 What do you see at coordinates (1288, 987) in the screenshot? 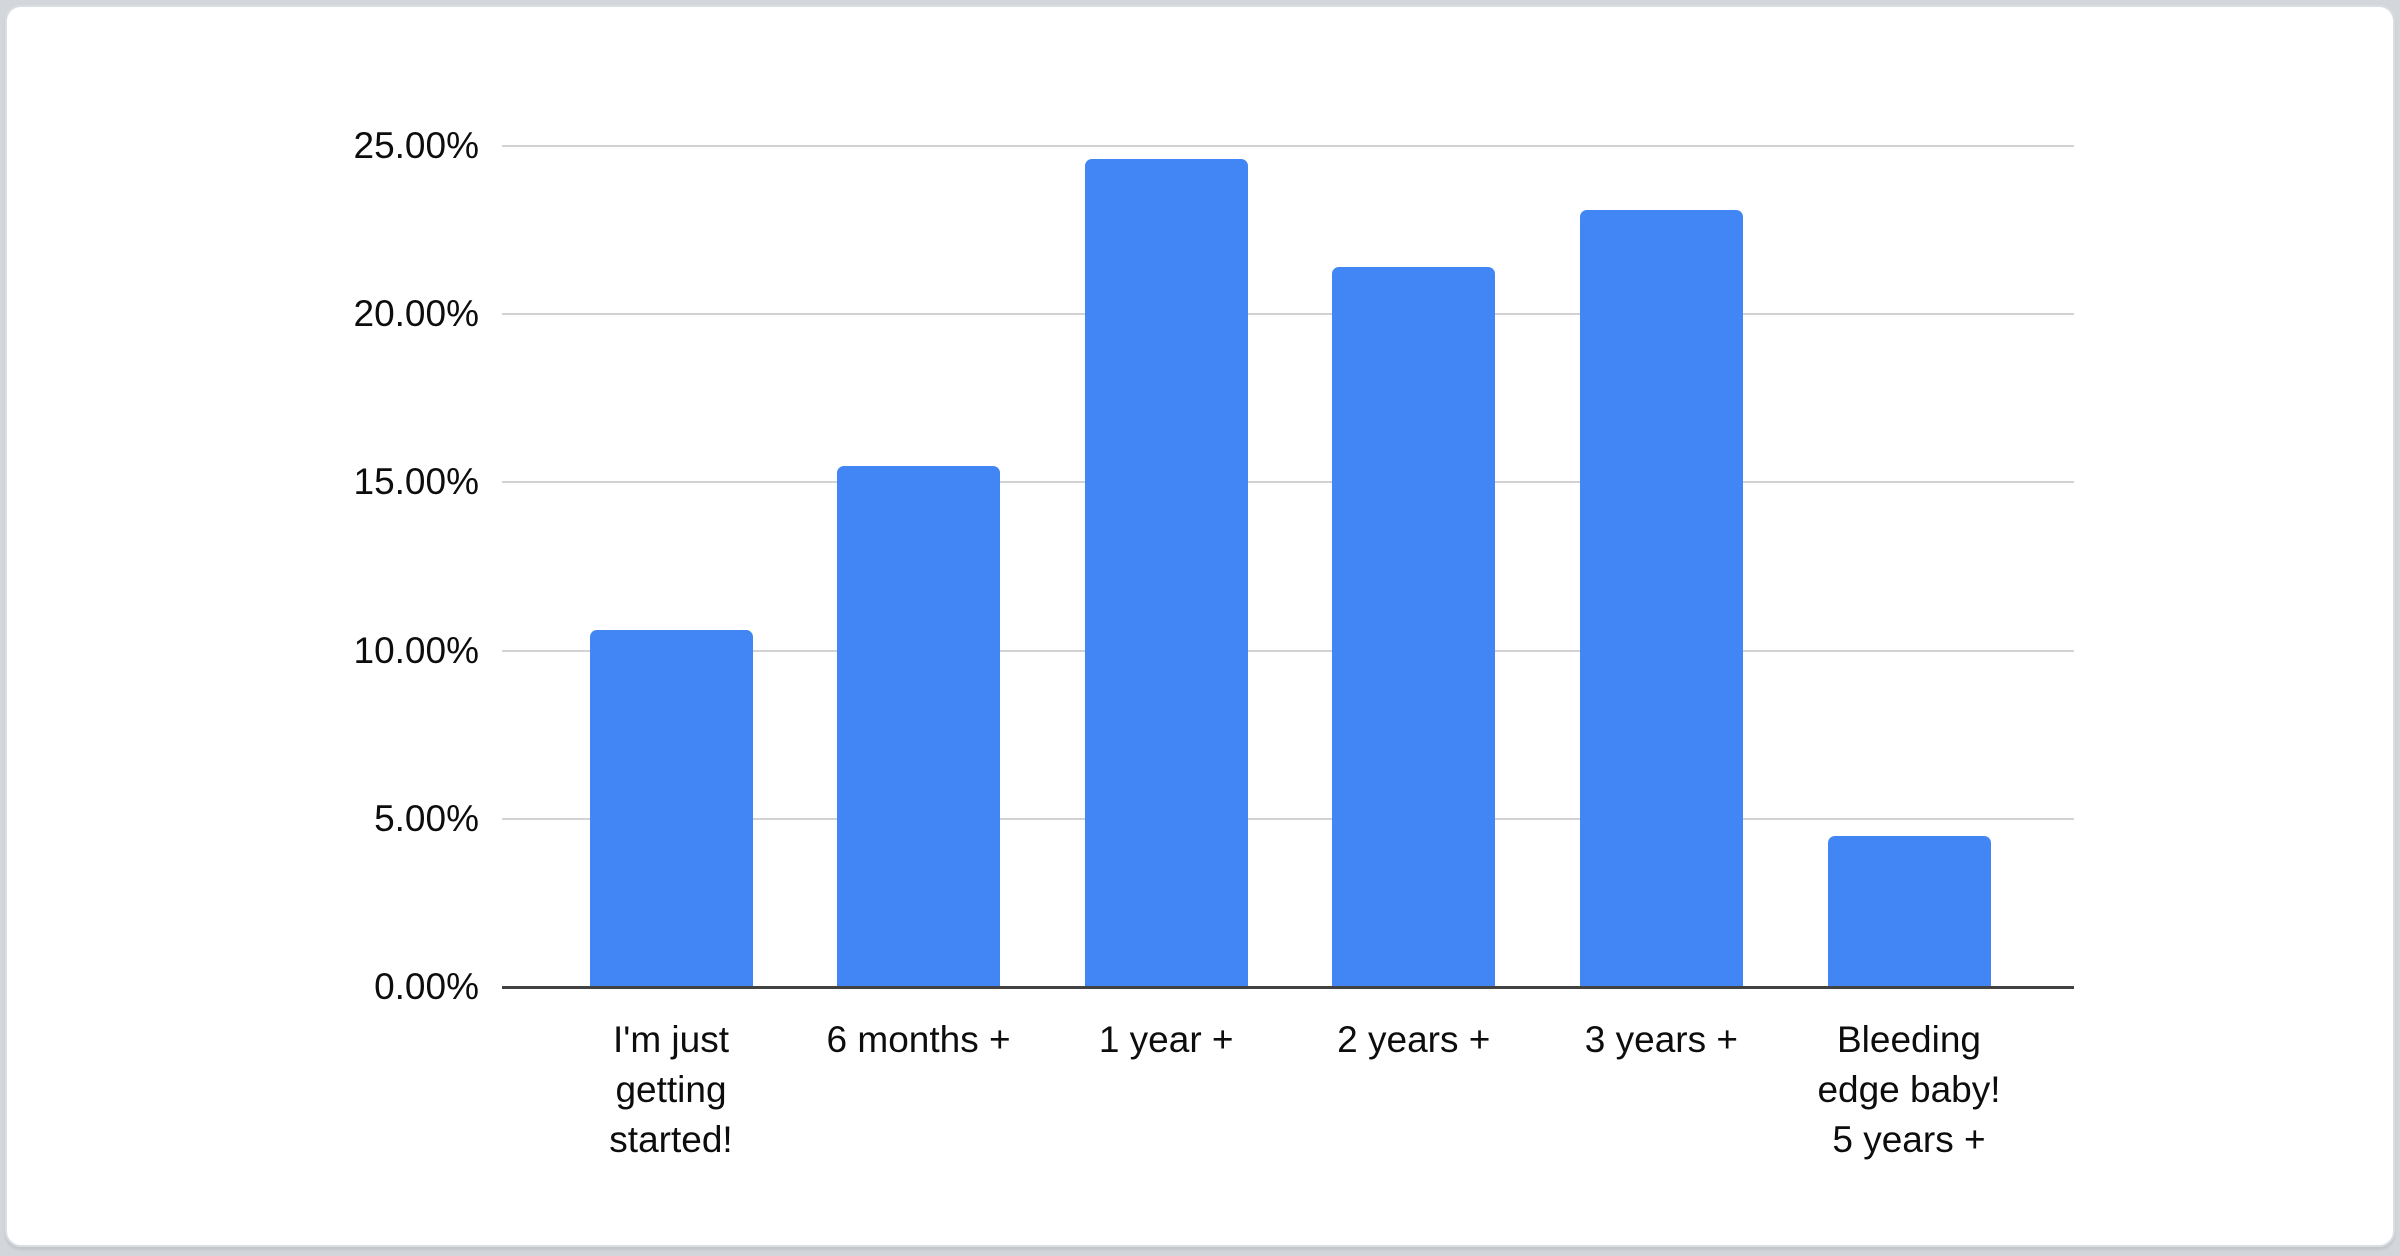
I see `x-axis-line` at bounding box center [1288, 987].